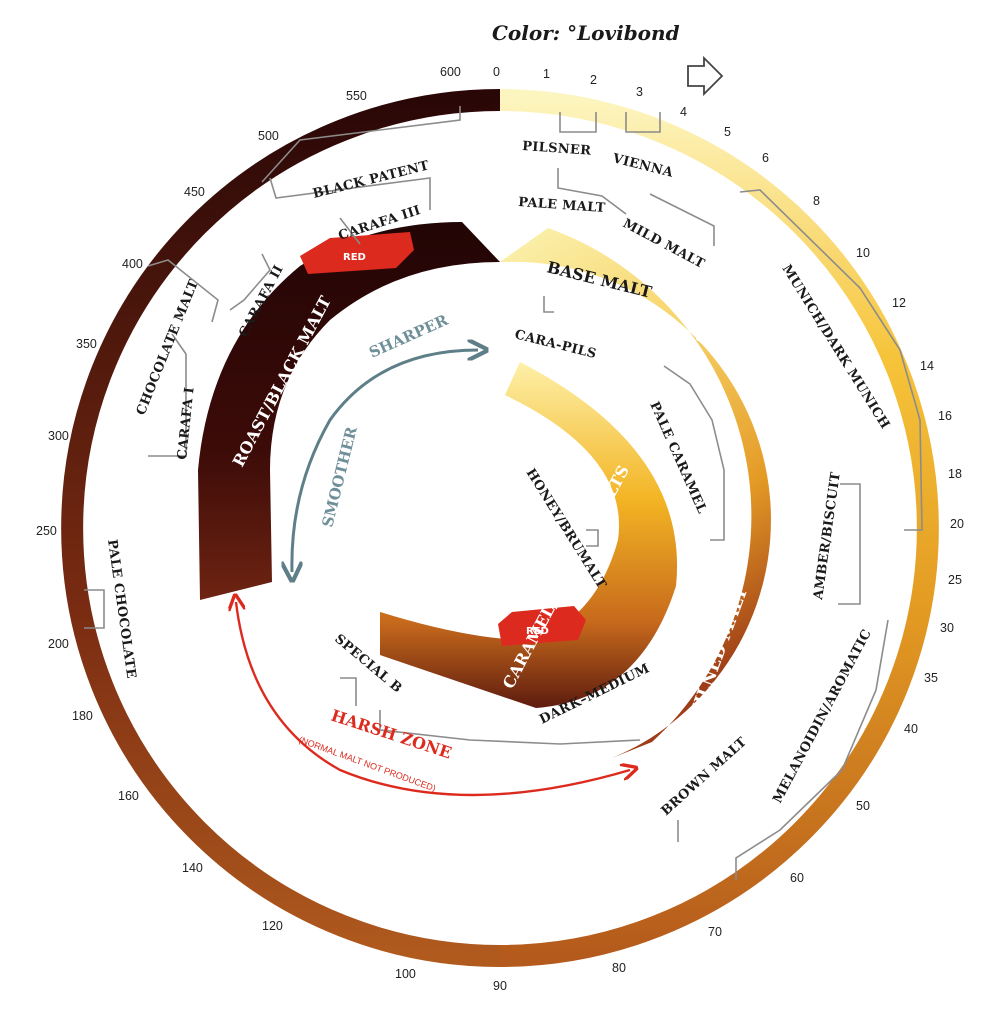 The width and height of the screenshot is (1000, 1019). Describe the element at coordinates (947, 628) in the screenshot. I see `tick-label: 30` at that location.